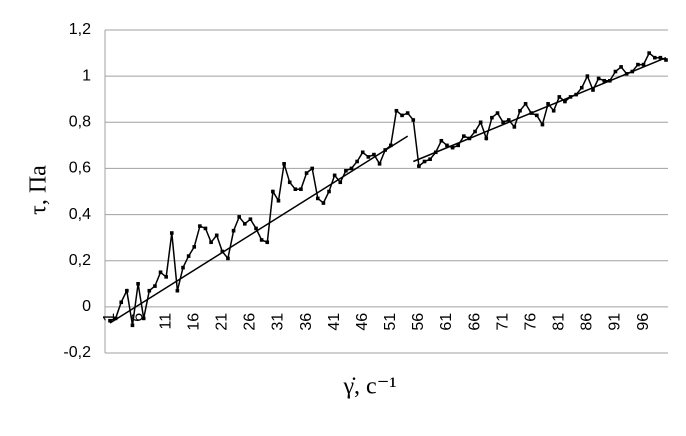 Image resolution: width=686 pixels, height=436 pixels. Describe the element at coordinates (193, 322) in the screenshot. I see `x-tick-label: 16` at that location.